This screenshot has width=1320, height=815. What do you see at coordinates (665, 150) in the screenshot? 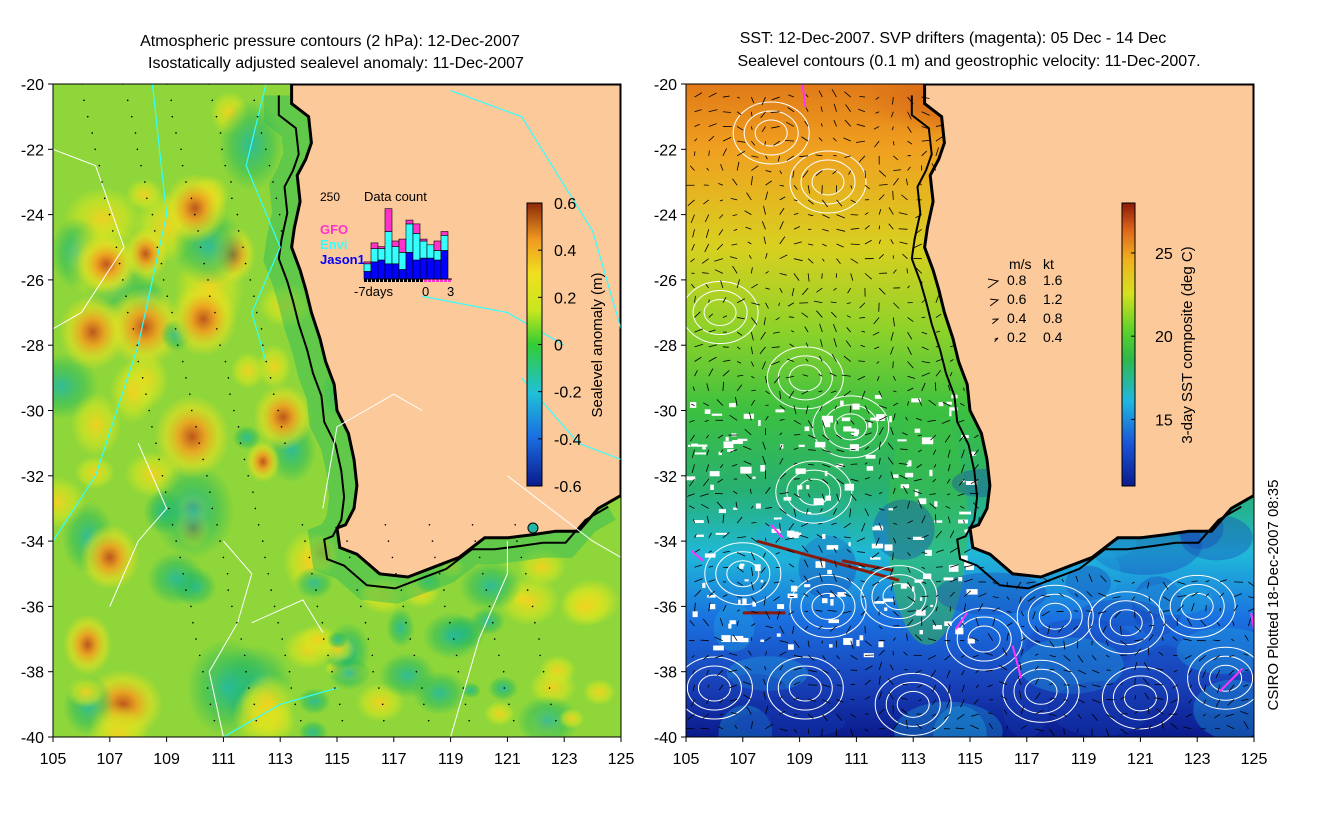
I see `y-tick-label: -22` at bounding box center [665, 150].